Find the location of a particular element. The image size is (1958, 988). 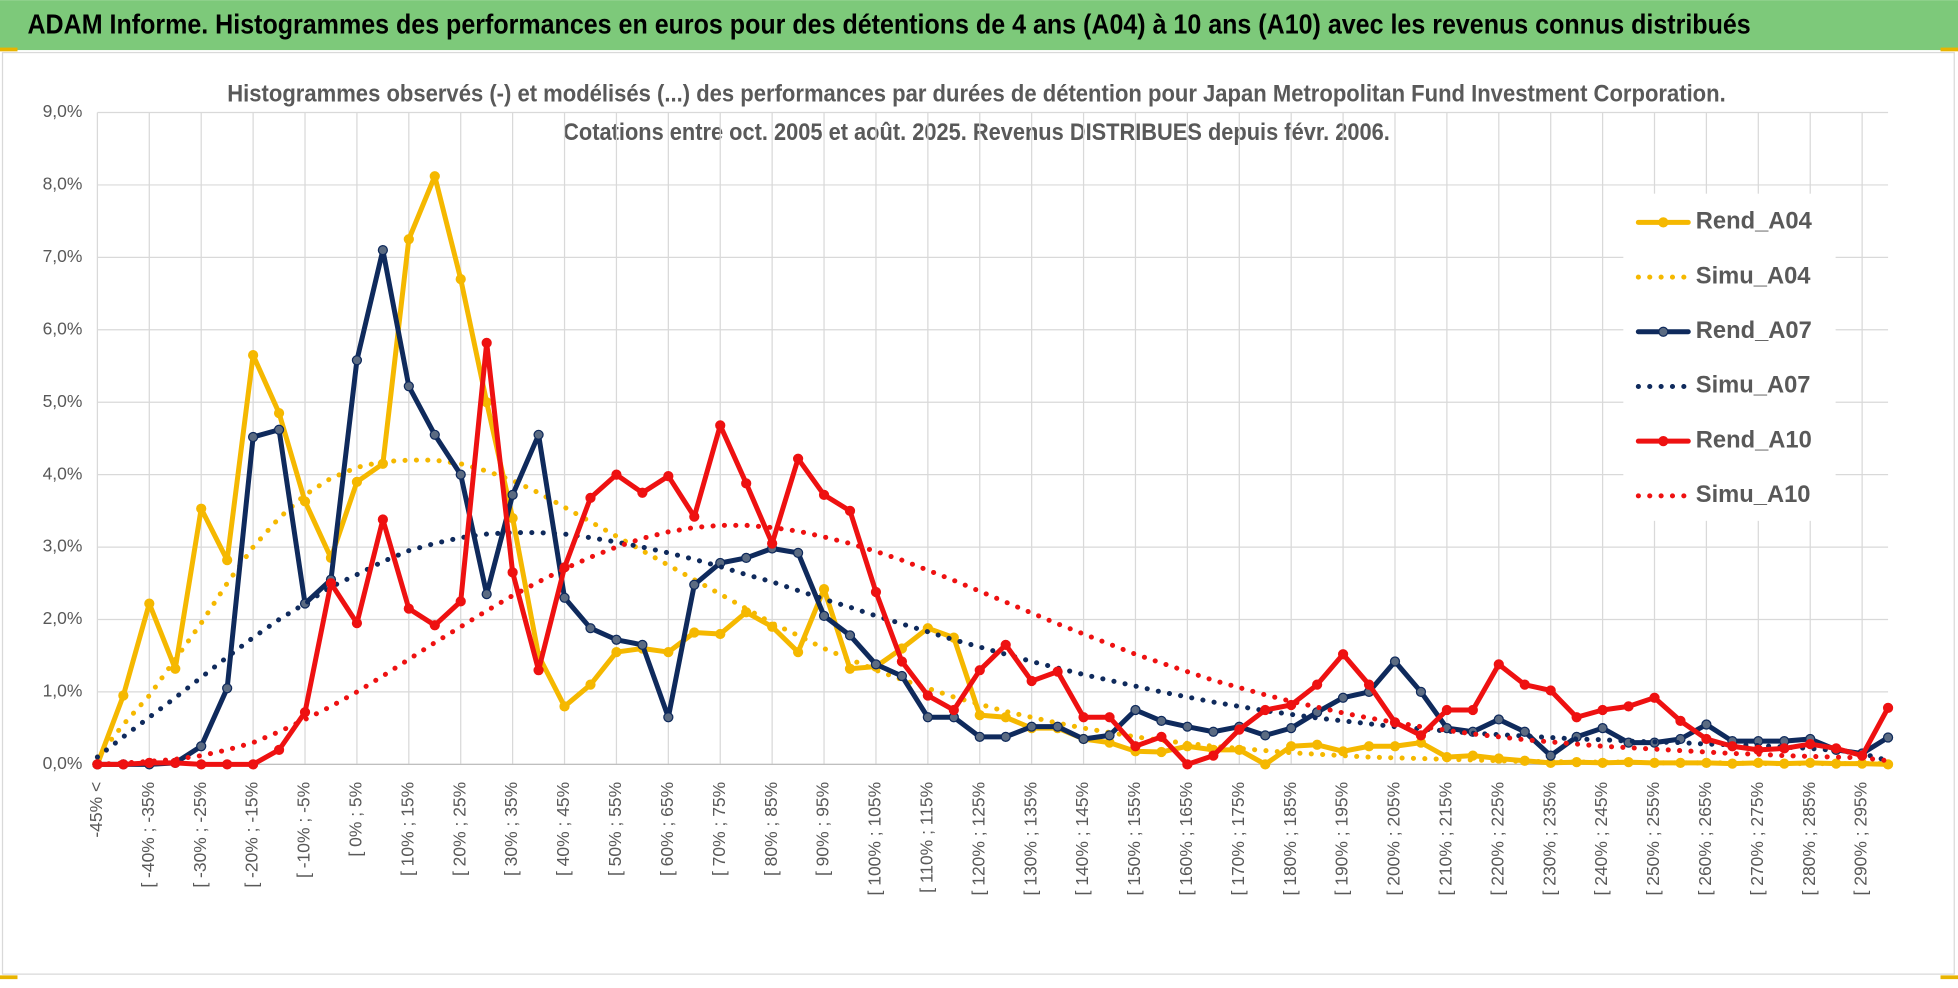

x-tick-label: [ 190% ; 195% is located at coordinates (1342, 839).